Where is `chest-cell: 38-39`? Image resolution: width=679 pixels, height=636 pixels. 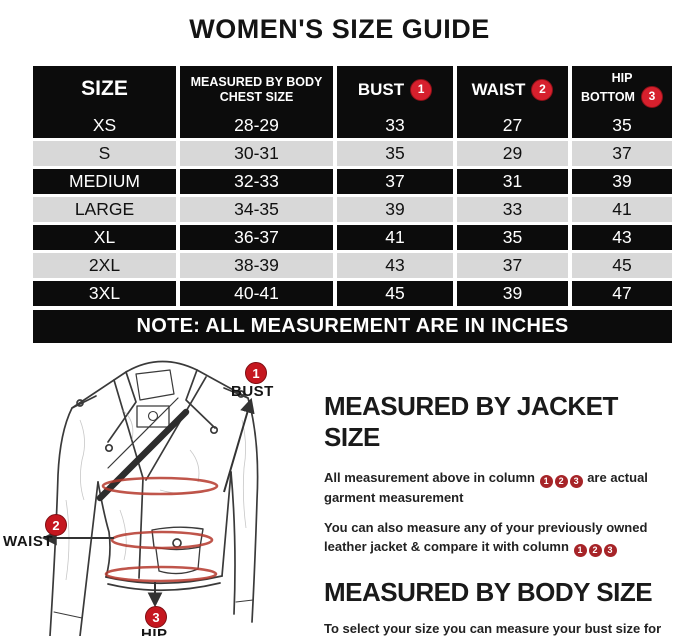
chest-cell: 38-39 is located at coordinates (256, 265).